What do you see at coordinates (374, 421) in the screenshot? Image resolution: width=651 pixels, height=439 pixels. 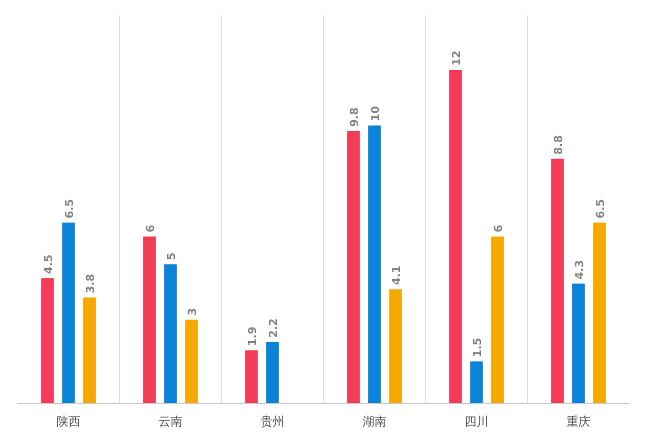 I see `x-tick-label: 湖南` at bounding box center [374, 421].